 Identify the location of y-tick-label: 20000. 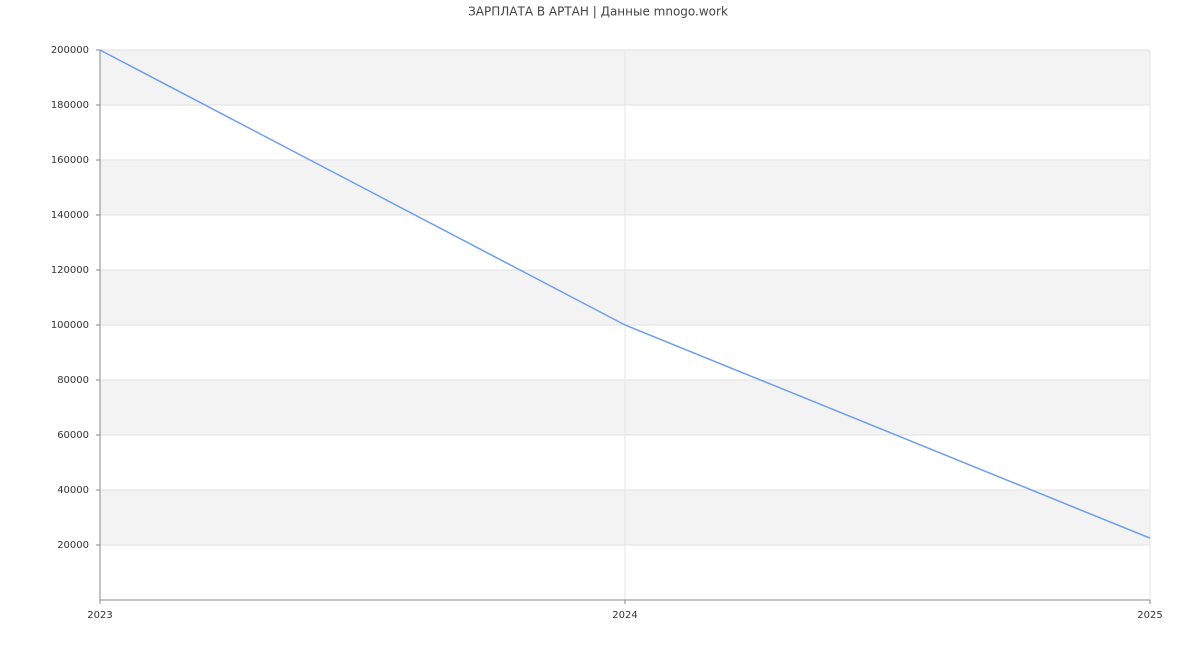
(73, 545).